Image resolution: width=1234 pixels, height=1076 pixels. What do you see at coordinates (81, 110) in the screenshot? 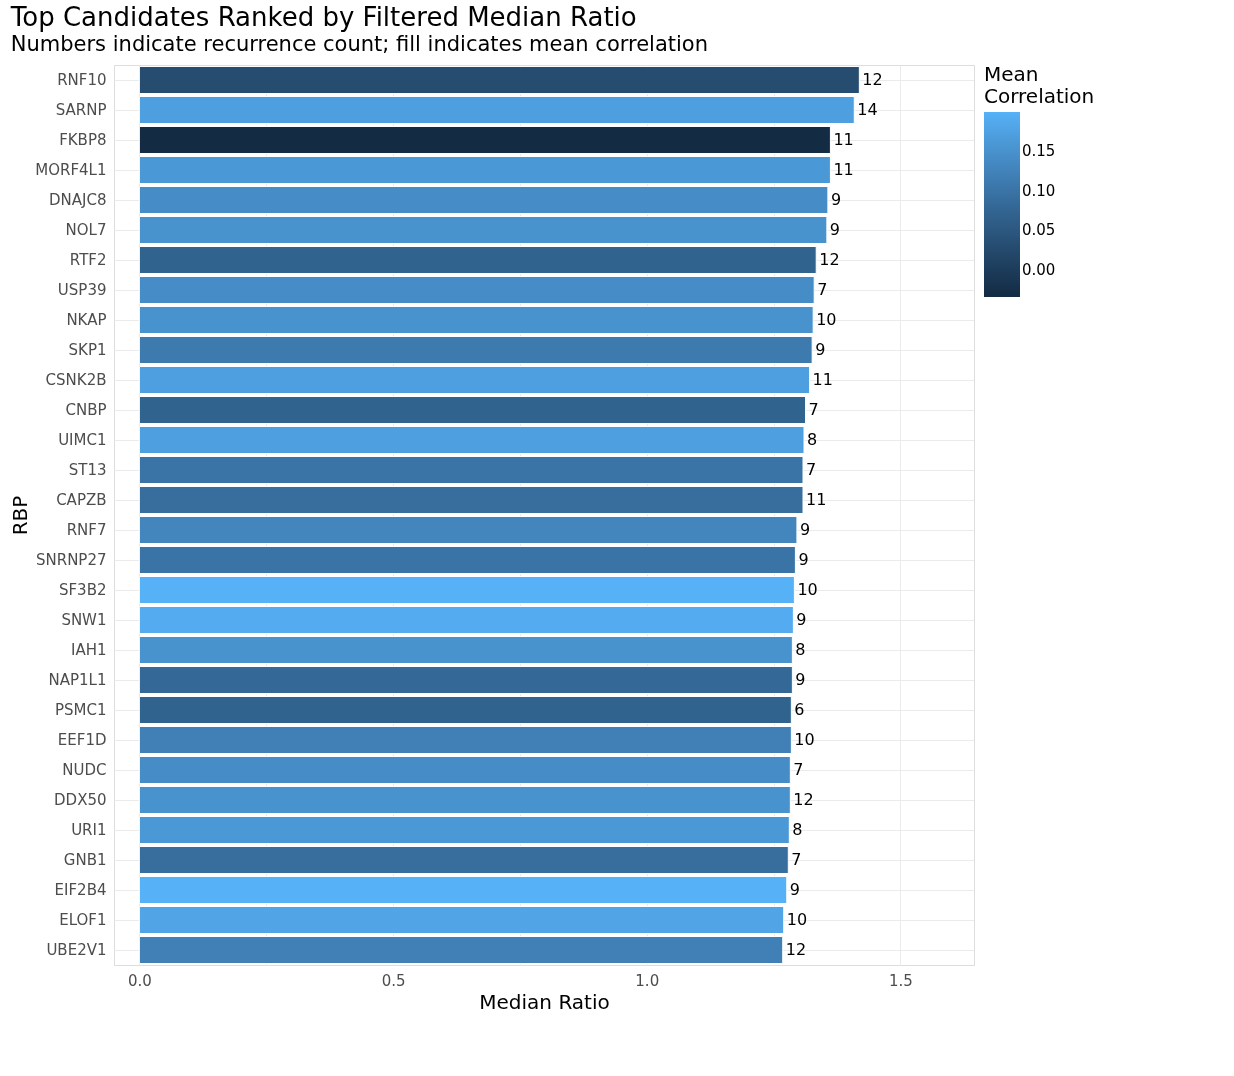
I see `y-tick-label: SARNP` at bounding box center [81, 110].